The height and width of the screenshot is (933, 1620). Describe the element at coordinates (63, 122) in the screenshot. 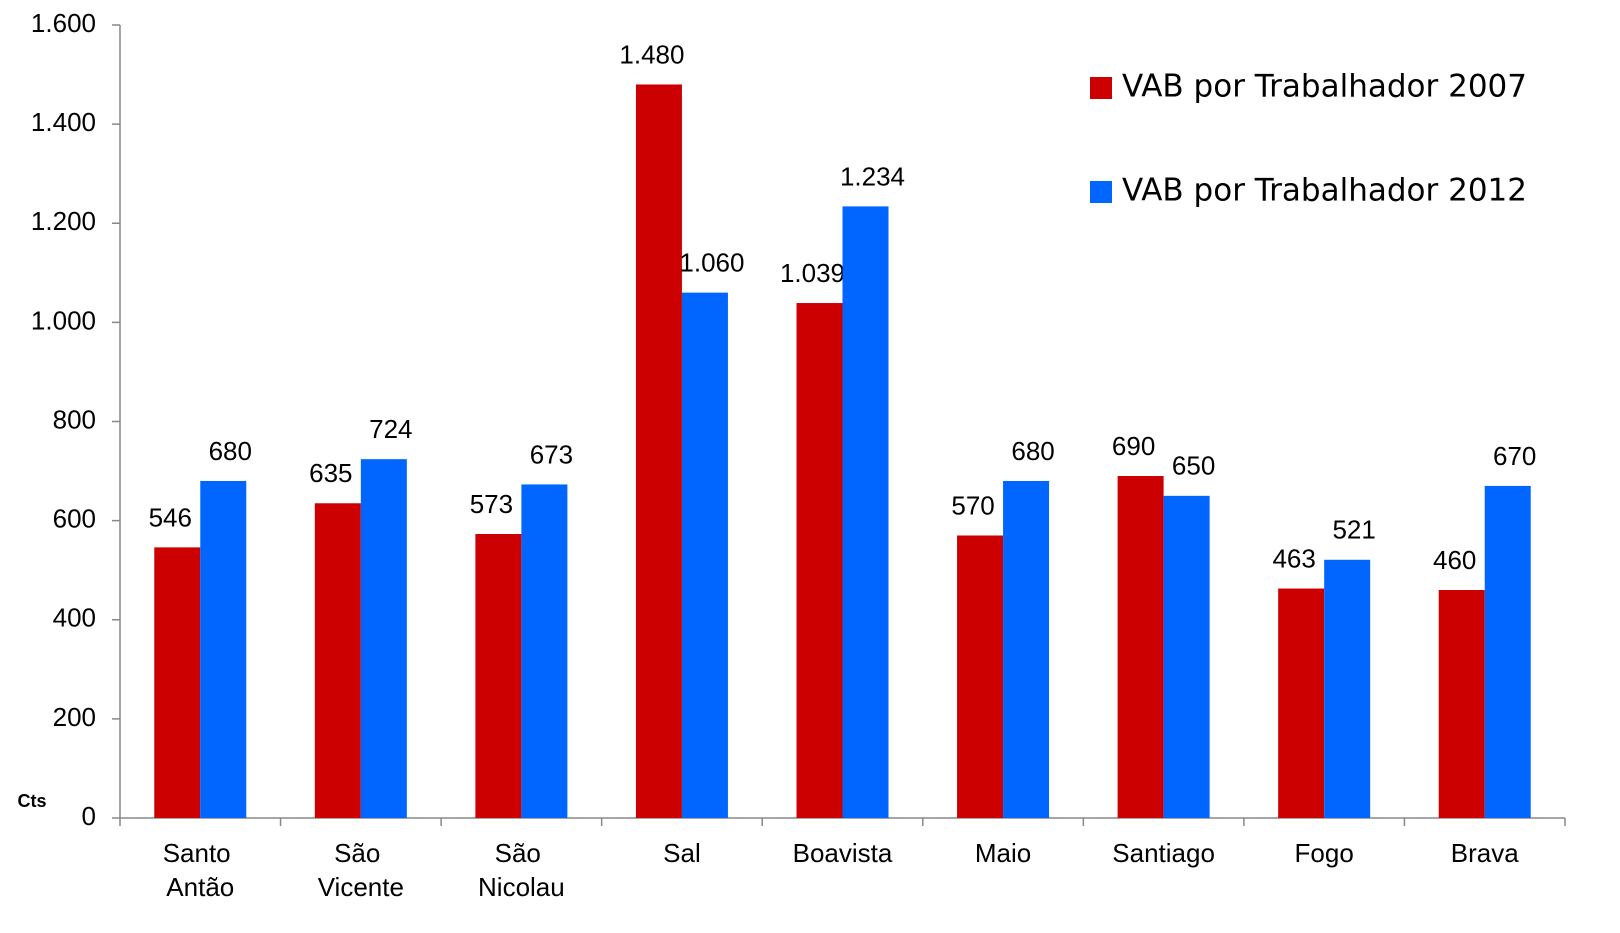

I see `y-tick-label: 1.400` at that location.